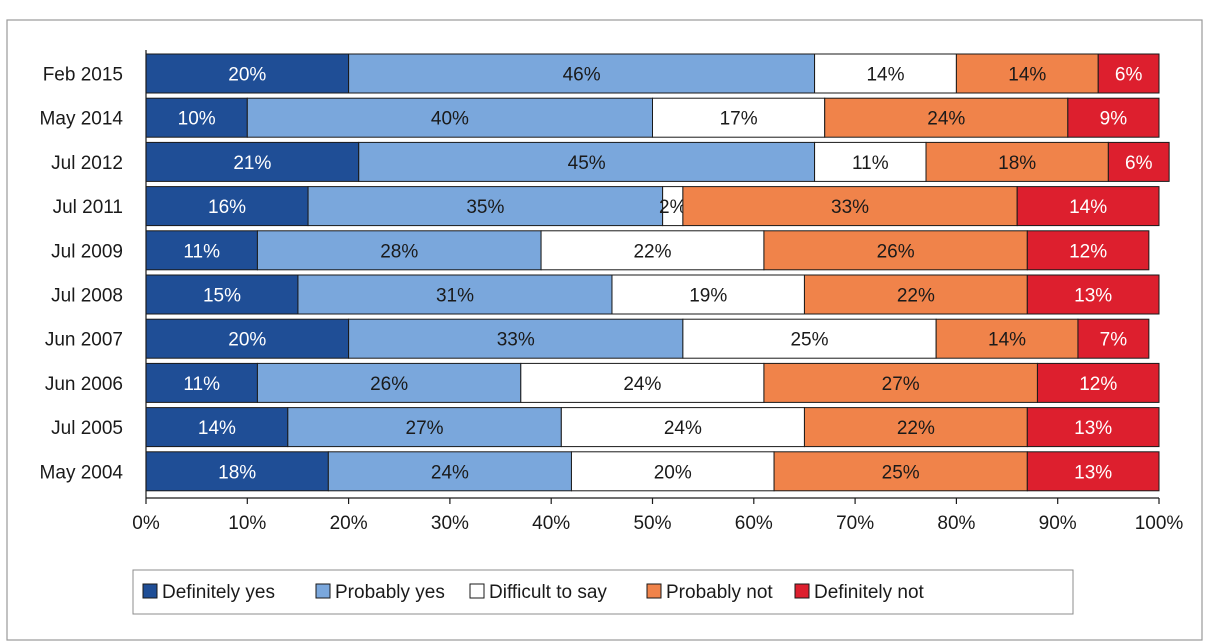 This screenshot has width=1207, height=643. What do you see at coordinates (719, 592) in the screenshot?
I see `legend-label: Probably not` at bounding box center [719, 592].